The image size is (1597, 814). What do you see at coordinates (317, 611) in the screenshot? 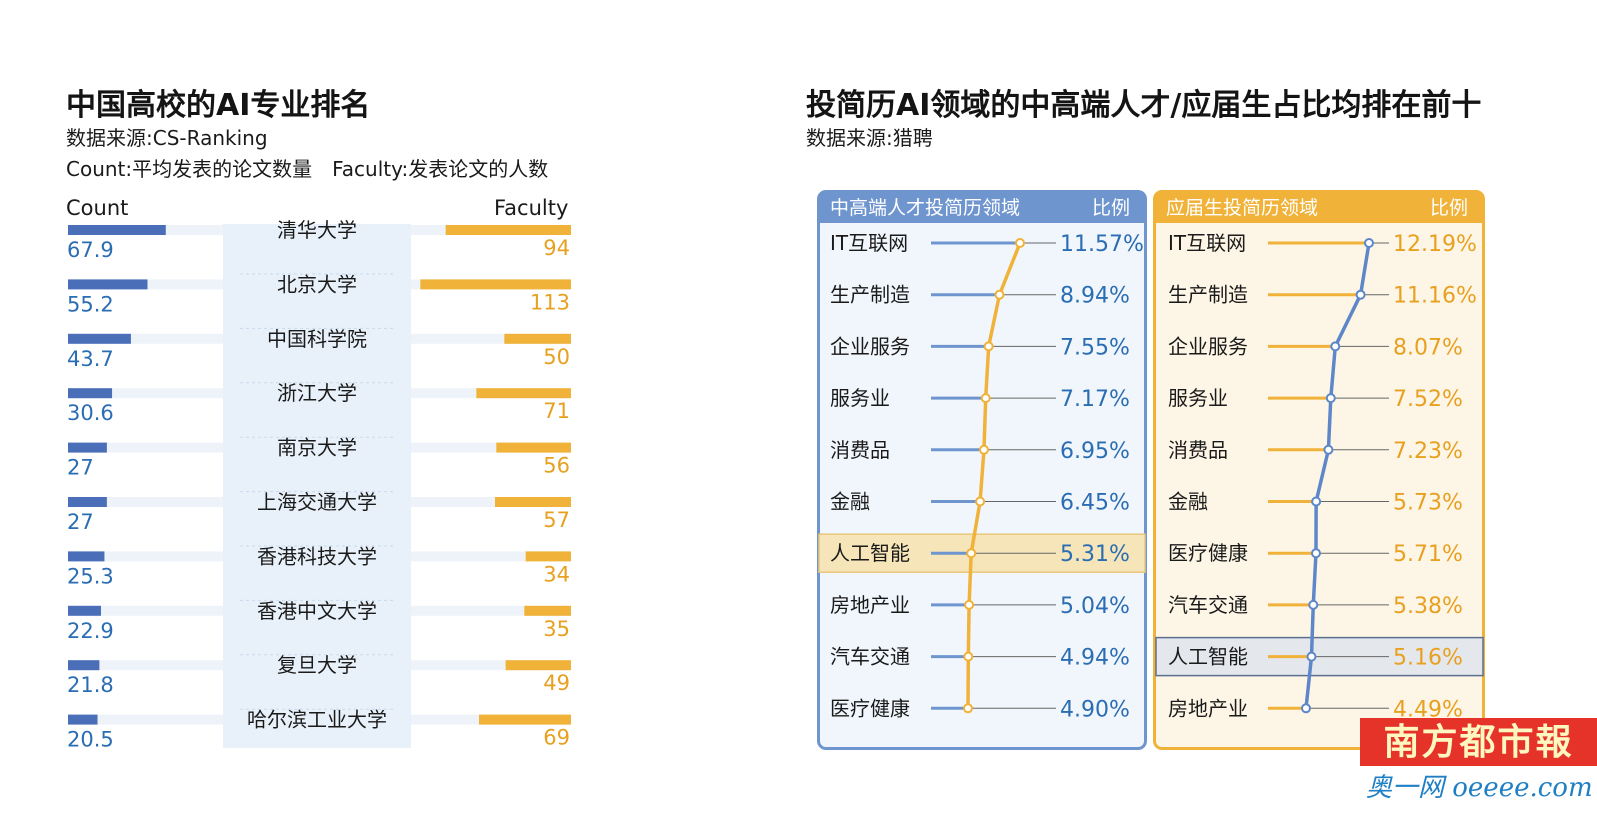
I see `university-name-label: 香港中文大学` at bounding box center [317, 611].